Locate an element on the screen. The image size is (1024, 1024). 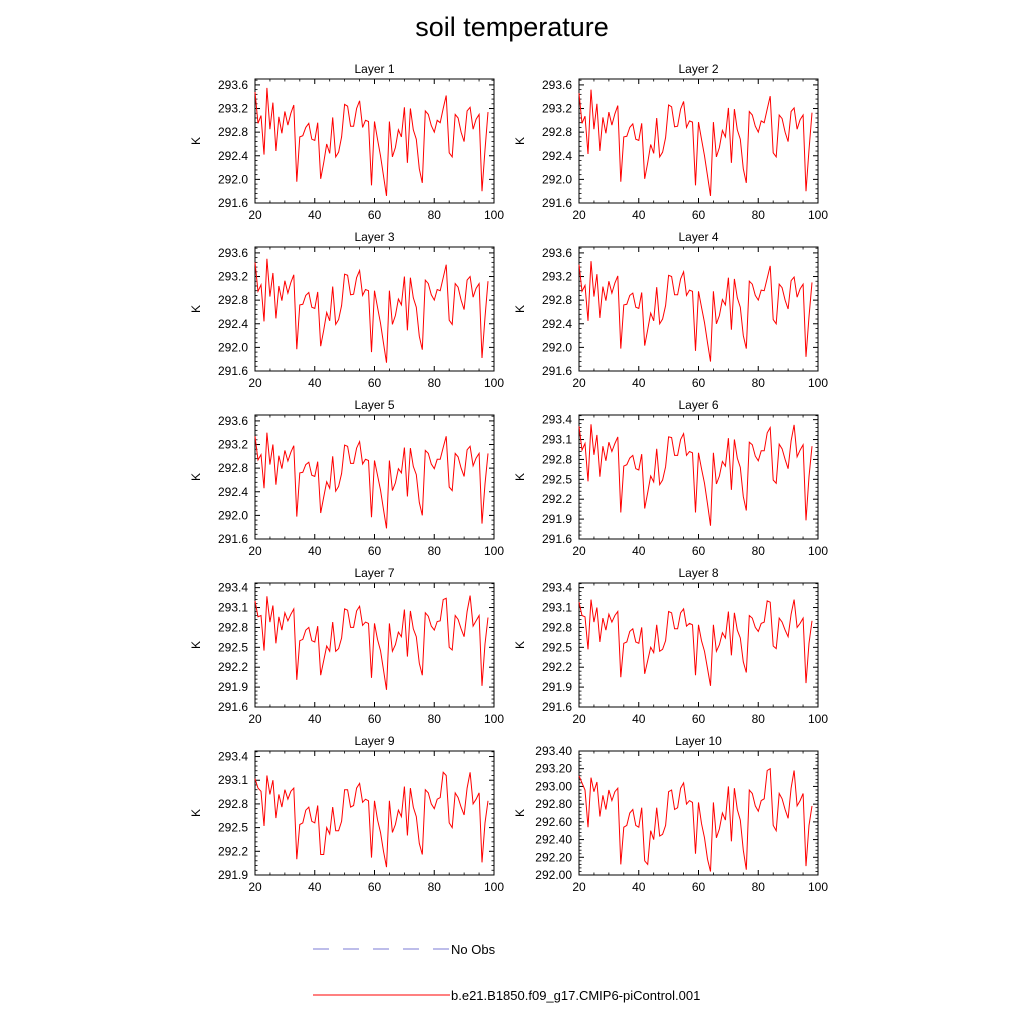
legend-label-model: b.e21.B1850.f09_g17.CMIP6-piControl.001 is located at coordinates (575, 995).